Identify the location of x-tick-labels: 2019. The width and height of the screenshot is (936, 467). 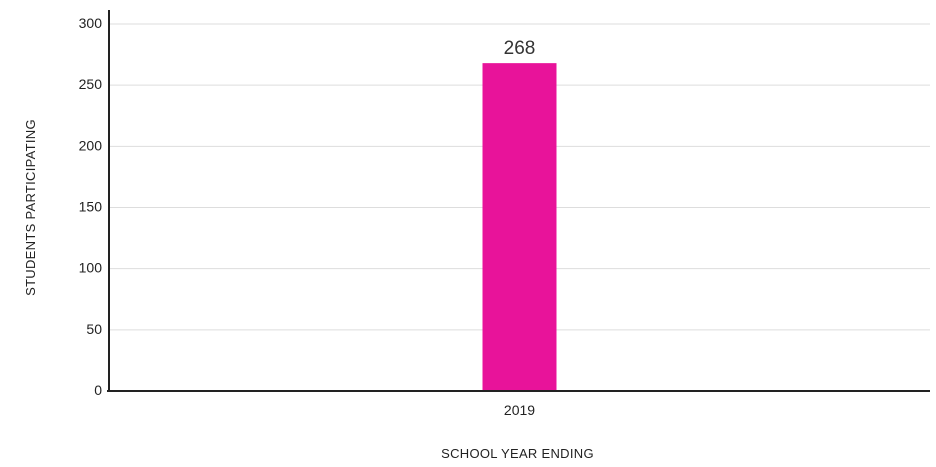
(519, 410).